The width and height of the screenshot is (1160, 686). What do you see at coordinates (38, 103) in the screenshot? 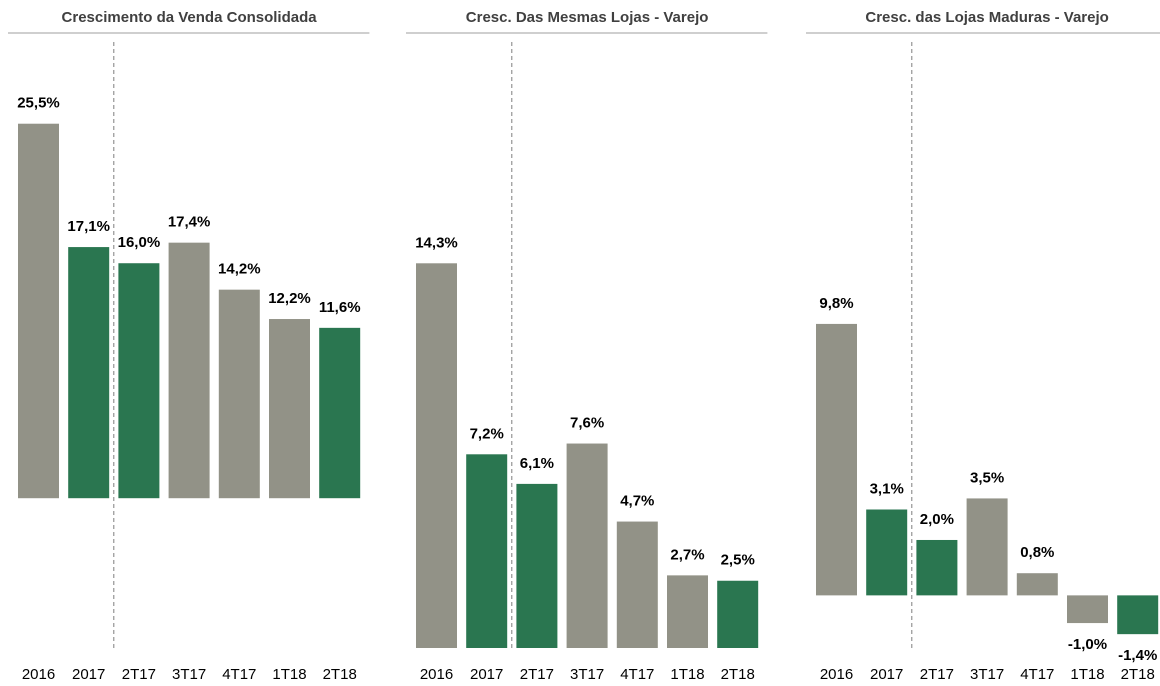
I see `value-label: 25,5%` at bounding box center [38, 103].